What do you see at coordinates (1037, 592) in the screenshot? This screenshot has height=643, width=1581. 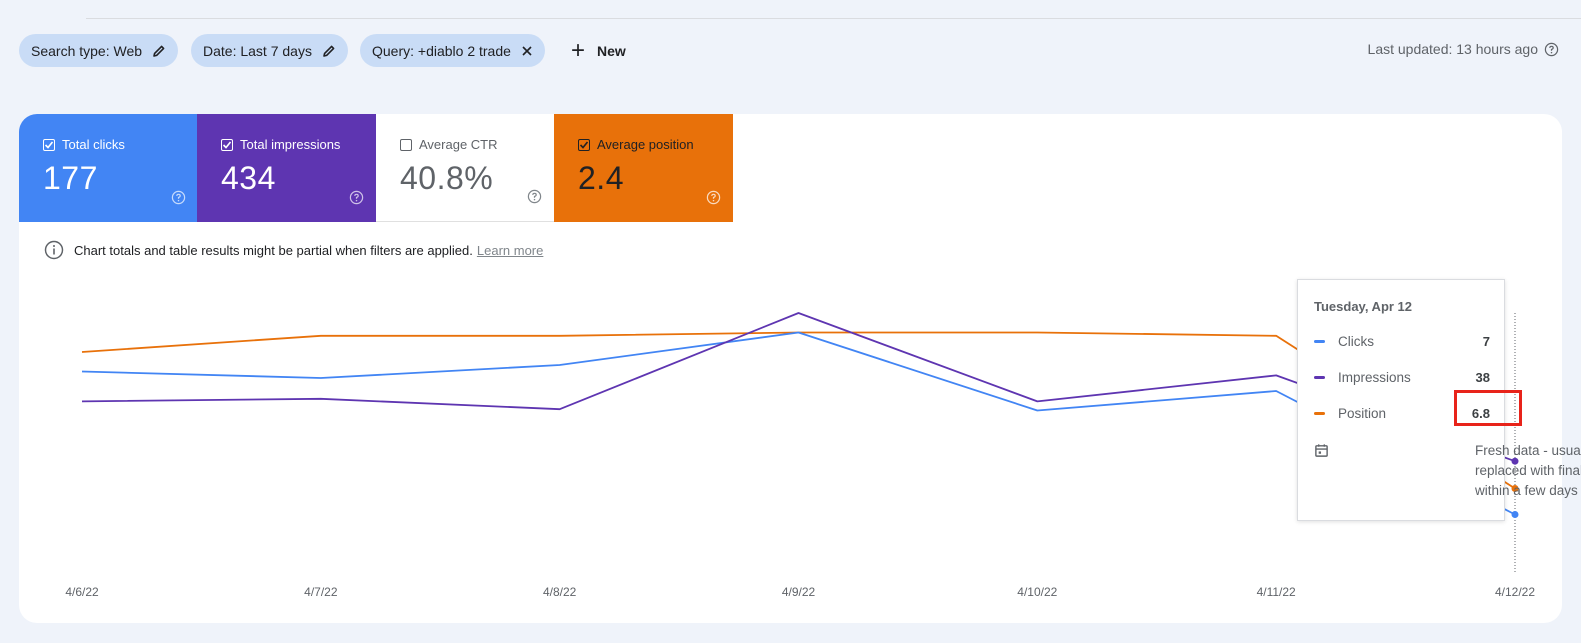 I see `x-tick-label: 4/10/22` at bounding box center [1037, 592].